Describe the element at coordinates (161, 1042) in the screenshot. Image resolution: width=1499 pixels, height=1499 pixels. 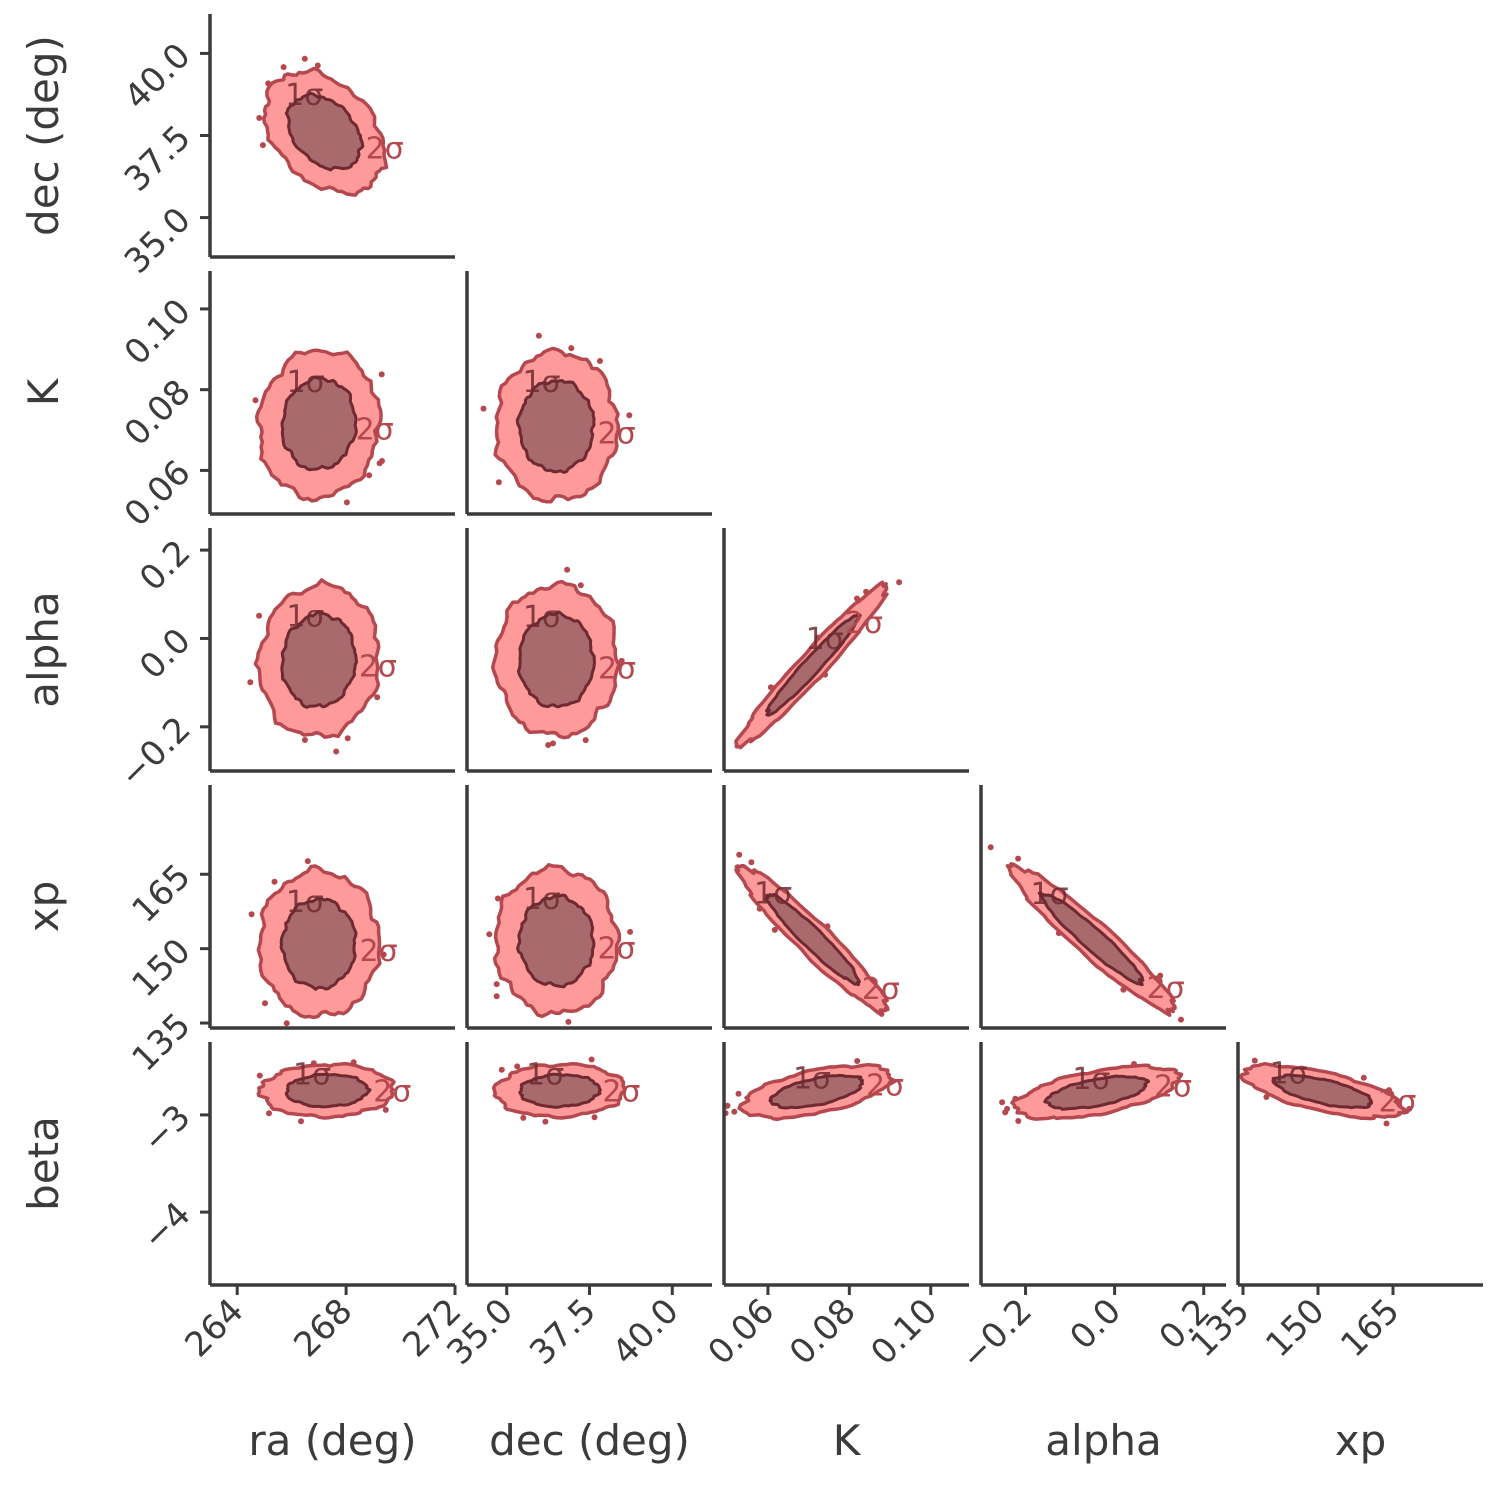
I see `y-tick-label: 135` at that location.